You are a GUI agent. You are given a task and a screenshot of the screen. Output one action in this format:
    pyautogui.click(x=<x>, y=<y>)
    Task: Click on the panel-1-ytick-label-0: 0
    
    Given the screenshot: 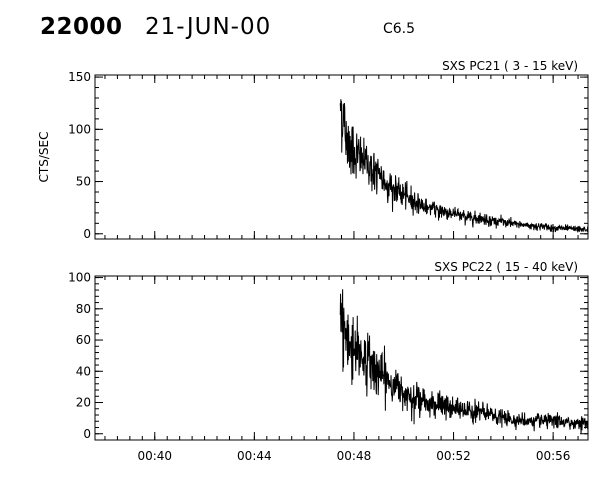 What is the action you would take?
    pyautogui.click(x=87, y=234)
    